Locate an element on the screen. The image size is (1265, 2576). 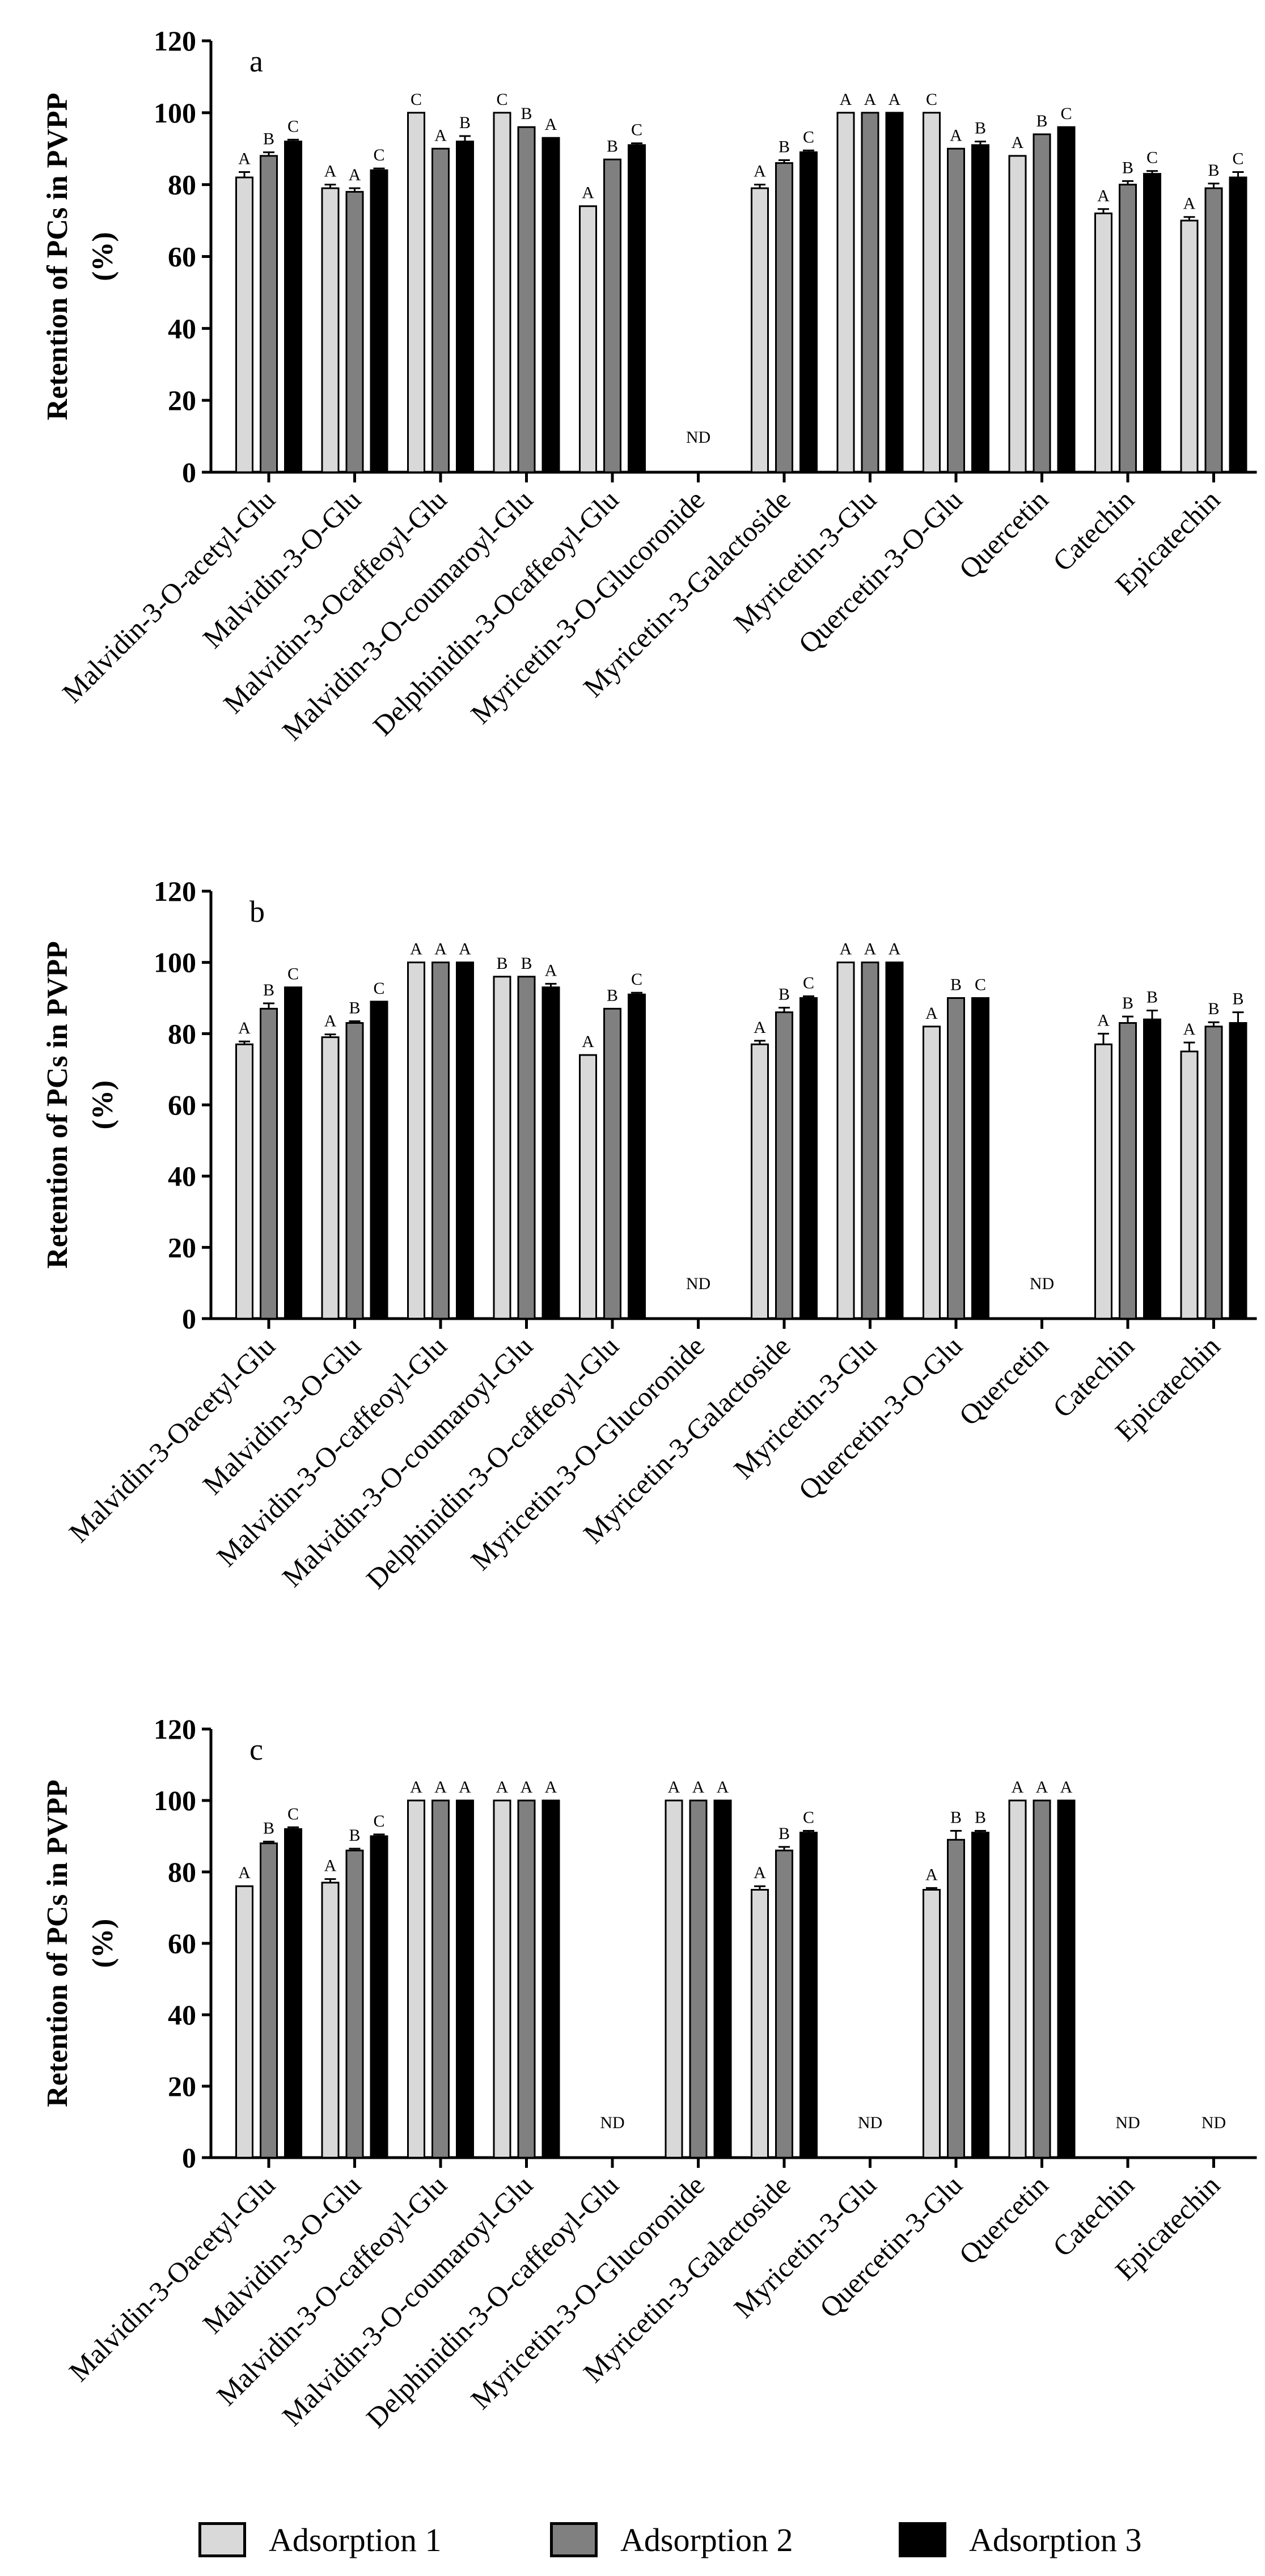
panel-c-y-tick-label: 0 is located at coordinates (189, 2158).